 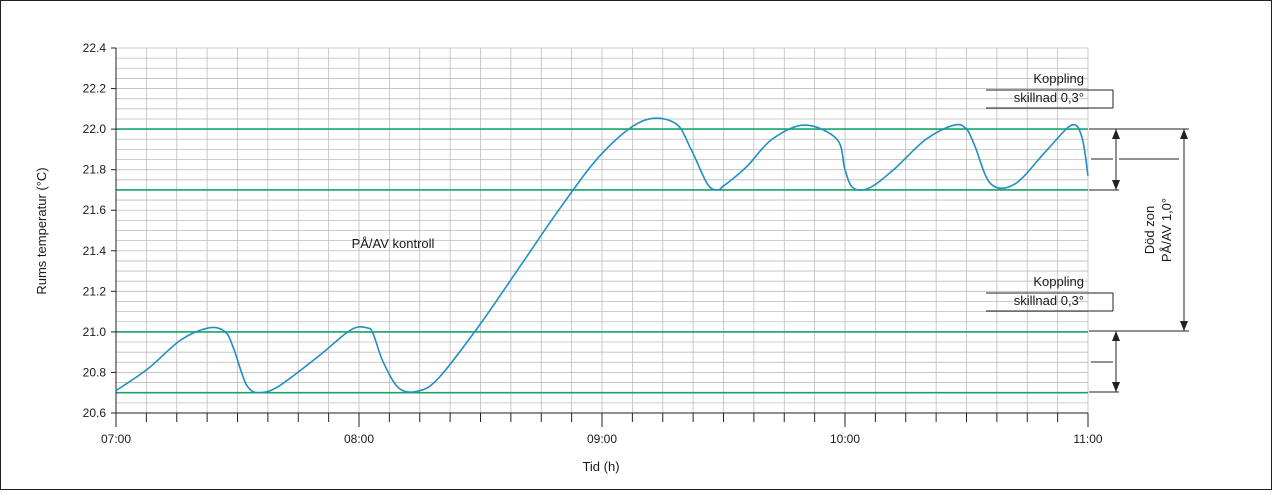 What do you see at coordinates (393, 243) in the screenshot?
I see `control-label: PÅ/AV kontroll` at bounding box center [393, 243].